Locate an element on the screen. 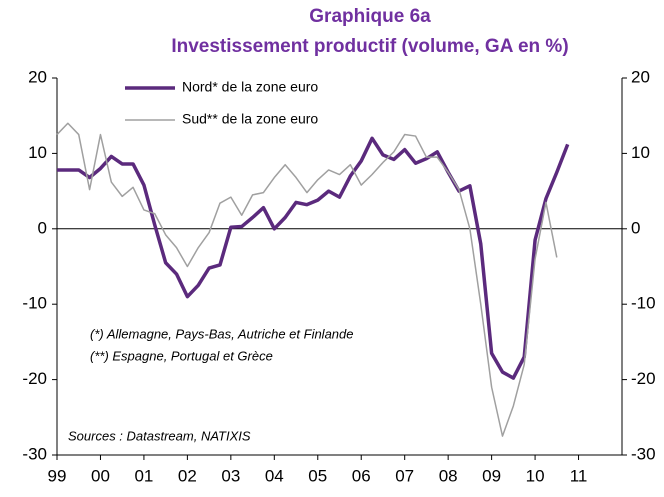 The image size is (664, 497). x-tick-label: 03 is located at coordinates (230, 475).